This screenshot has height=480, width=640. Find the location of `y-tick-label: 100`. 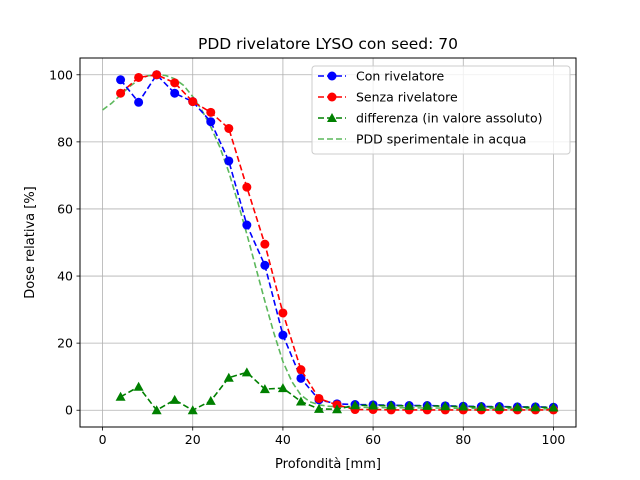

y-tick-label: 100 is located at coordinates (61, 74).